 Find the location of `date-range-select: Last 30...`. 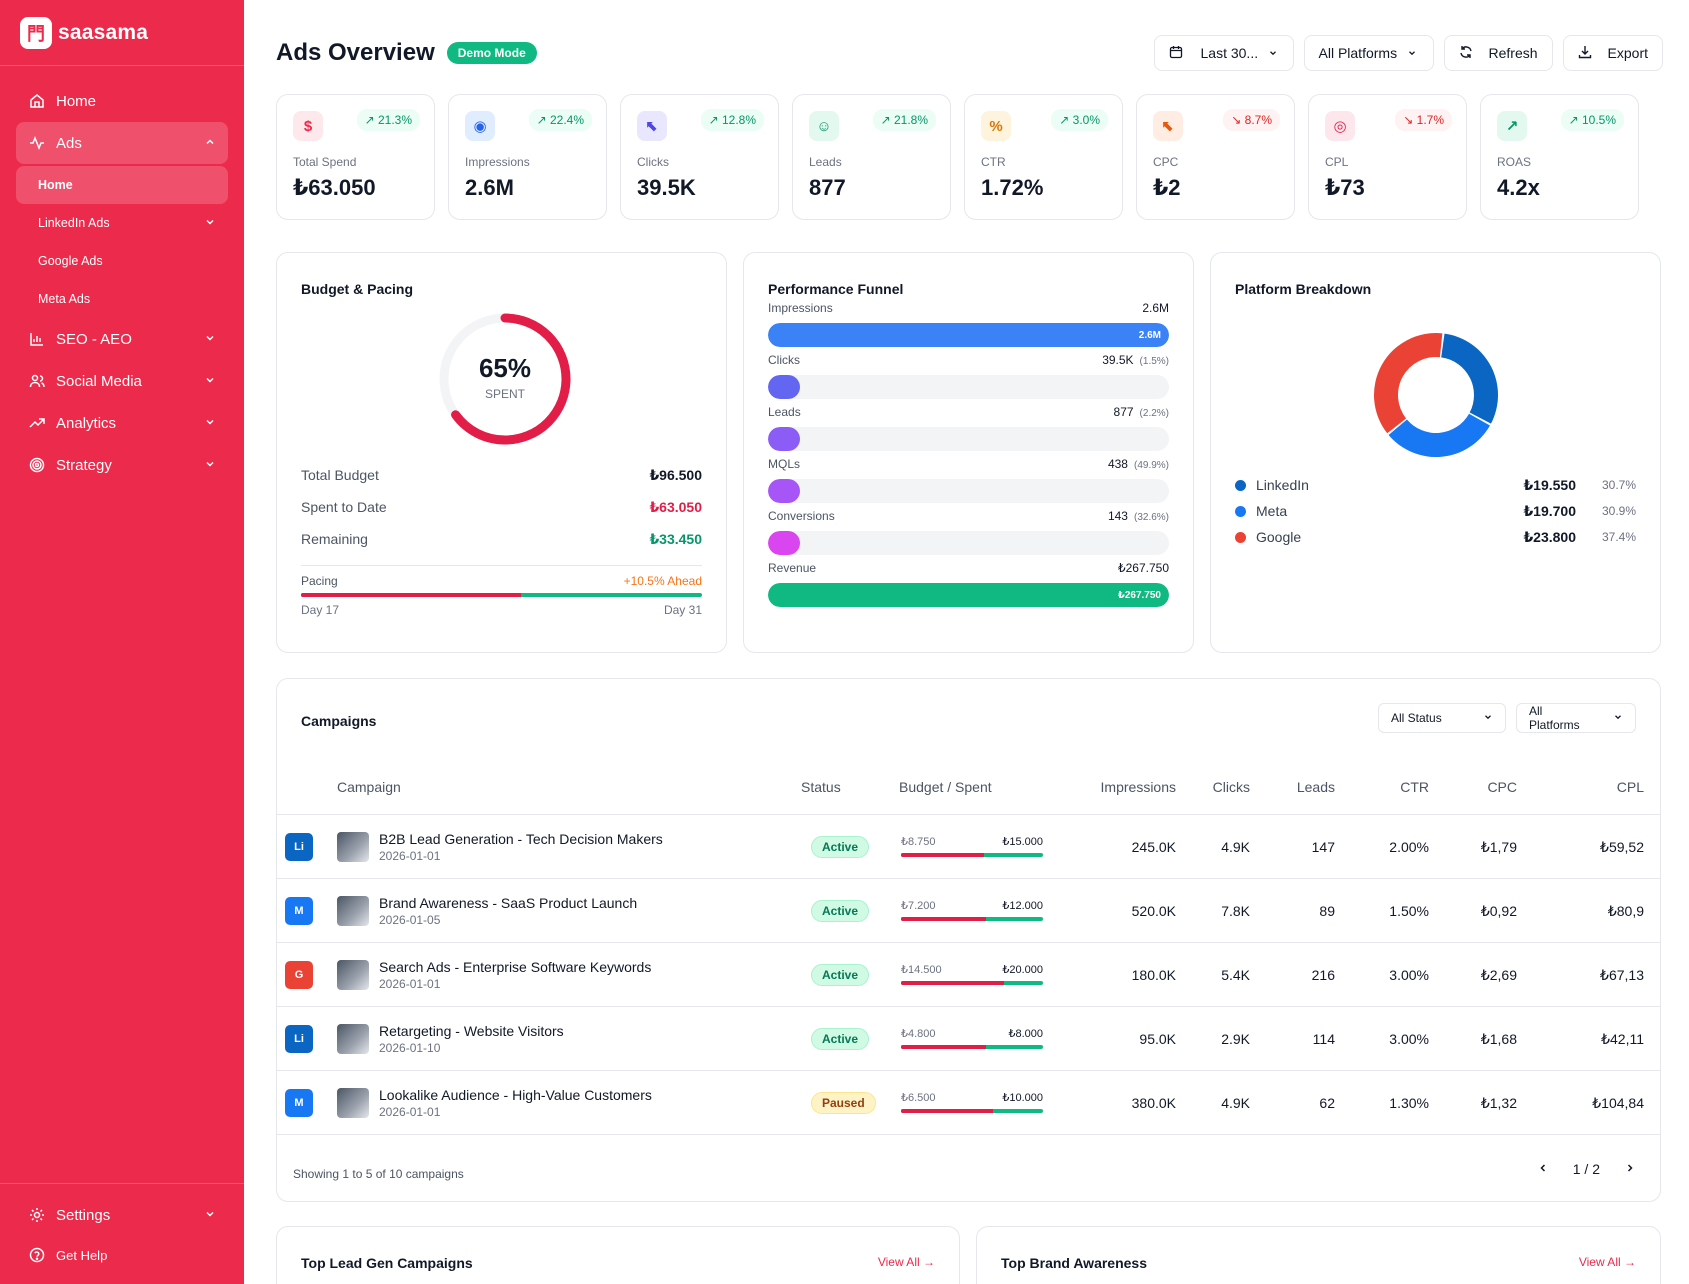

date-range-select: Last 30... is located at coordinates (1223, 53).